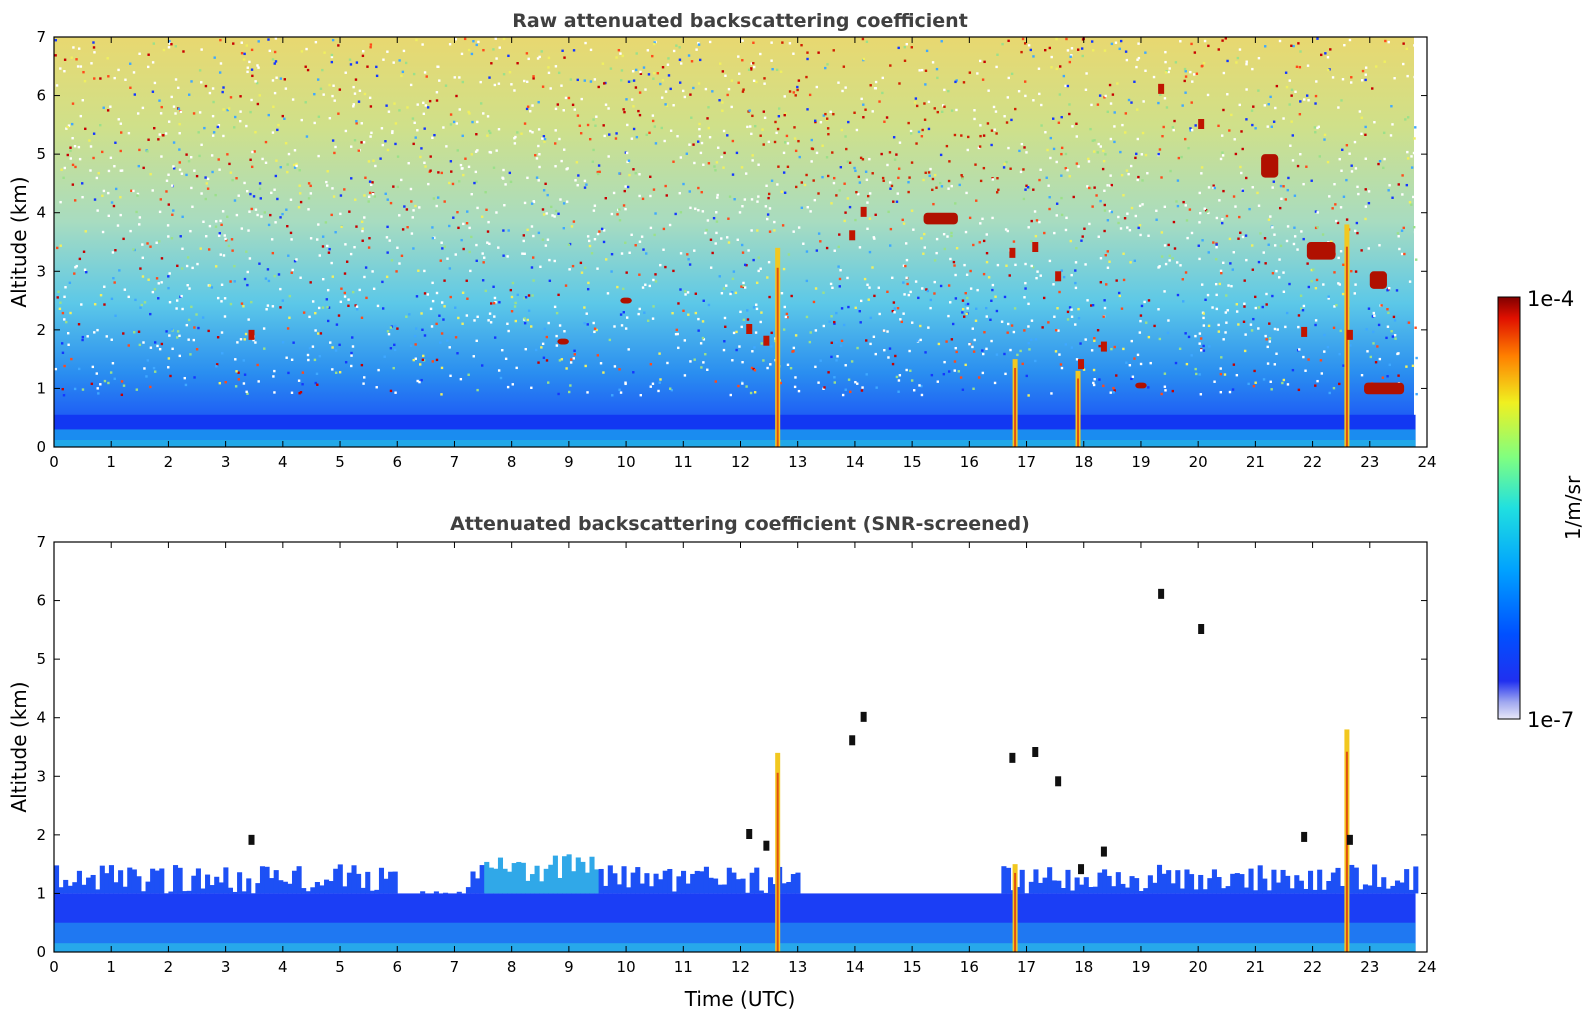  I want to click on top-x-tick-label: 9, so click(569, 462).